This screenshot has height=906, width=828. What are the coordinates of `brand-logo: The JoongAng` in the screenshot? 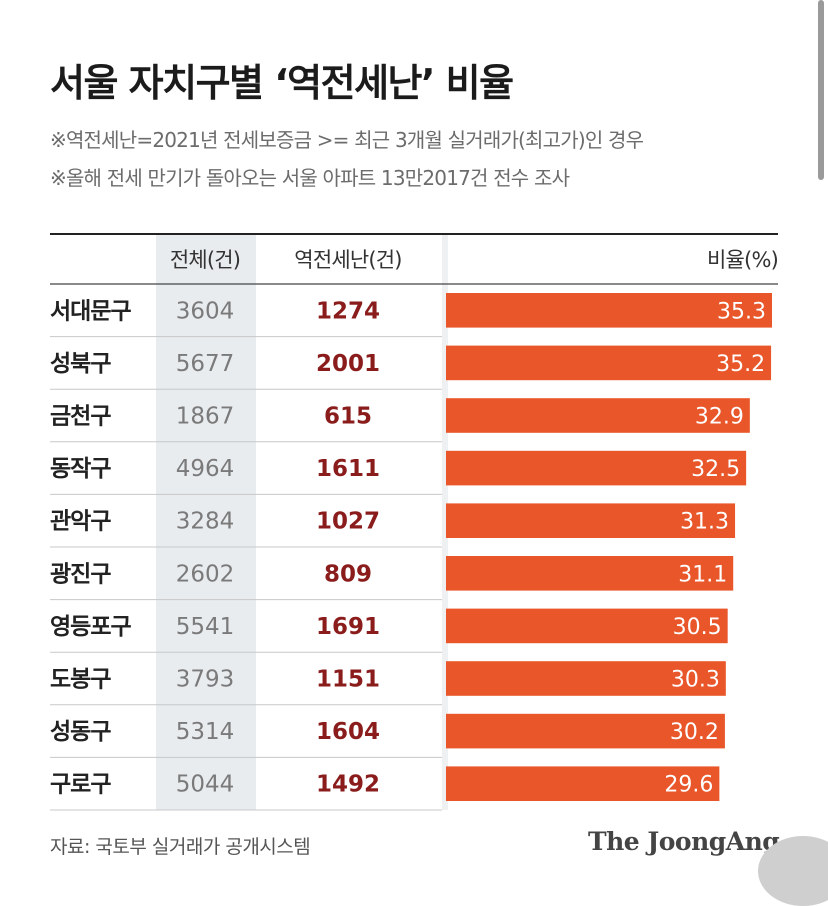 It's located at (684, 841).